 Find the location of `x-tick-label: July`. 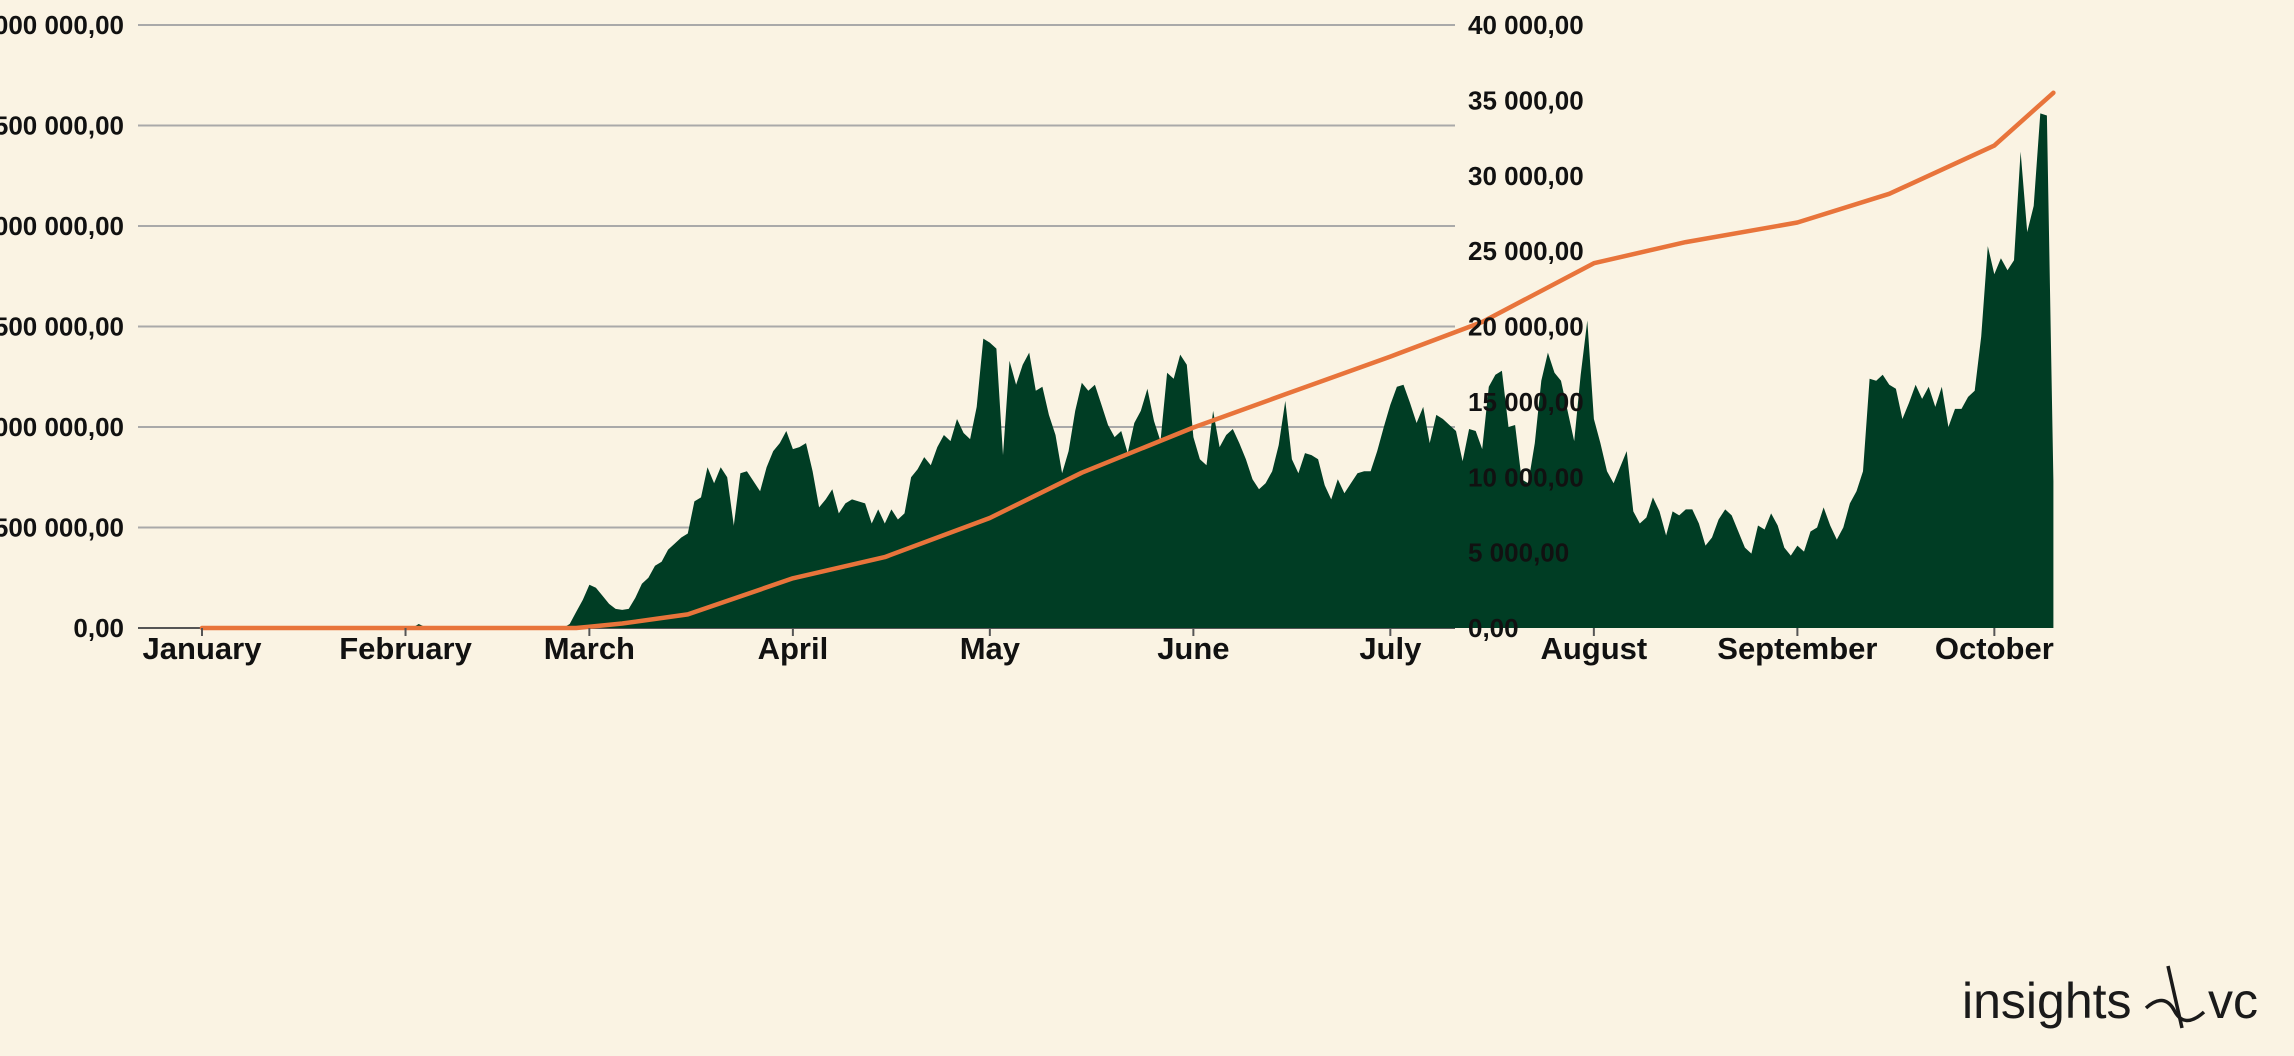

x-tick-label: July is located at coordinates (1390, 648).